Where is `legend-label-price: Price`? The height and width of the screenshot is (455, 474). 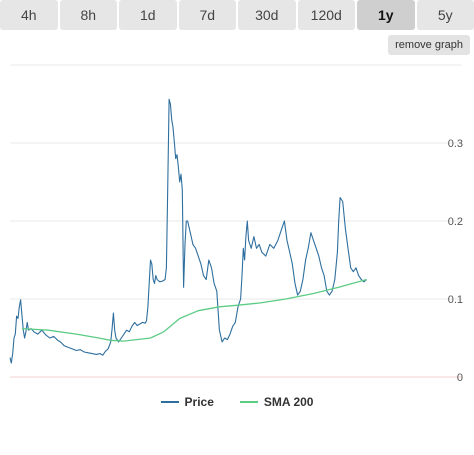
legend-label-price: Price is located at coordinates (199, 402).